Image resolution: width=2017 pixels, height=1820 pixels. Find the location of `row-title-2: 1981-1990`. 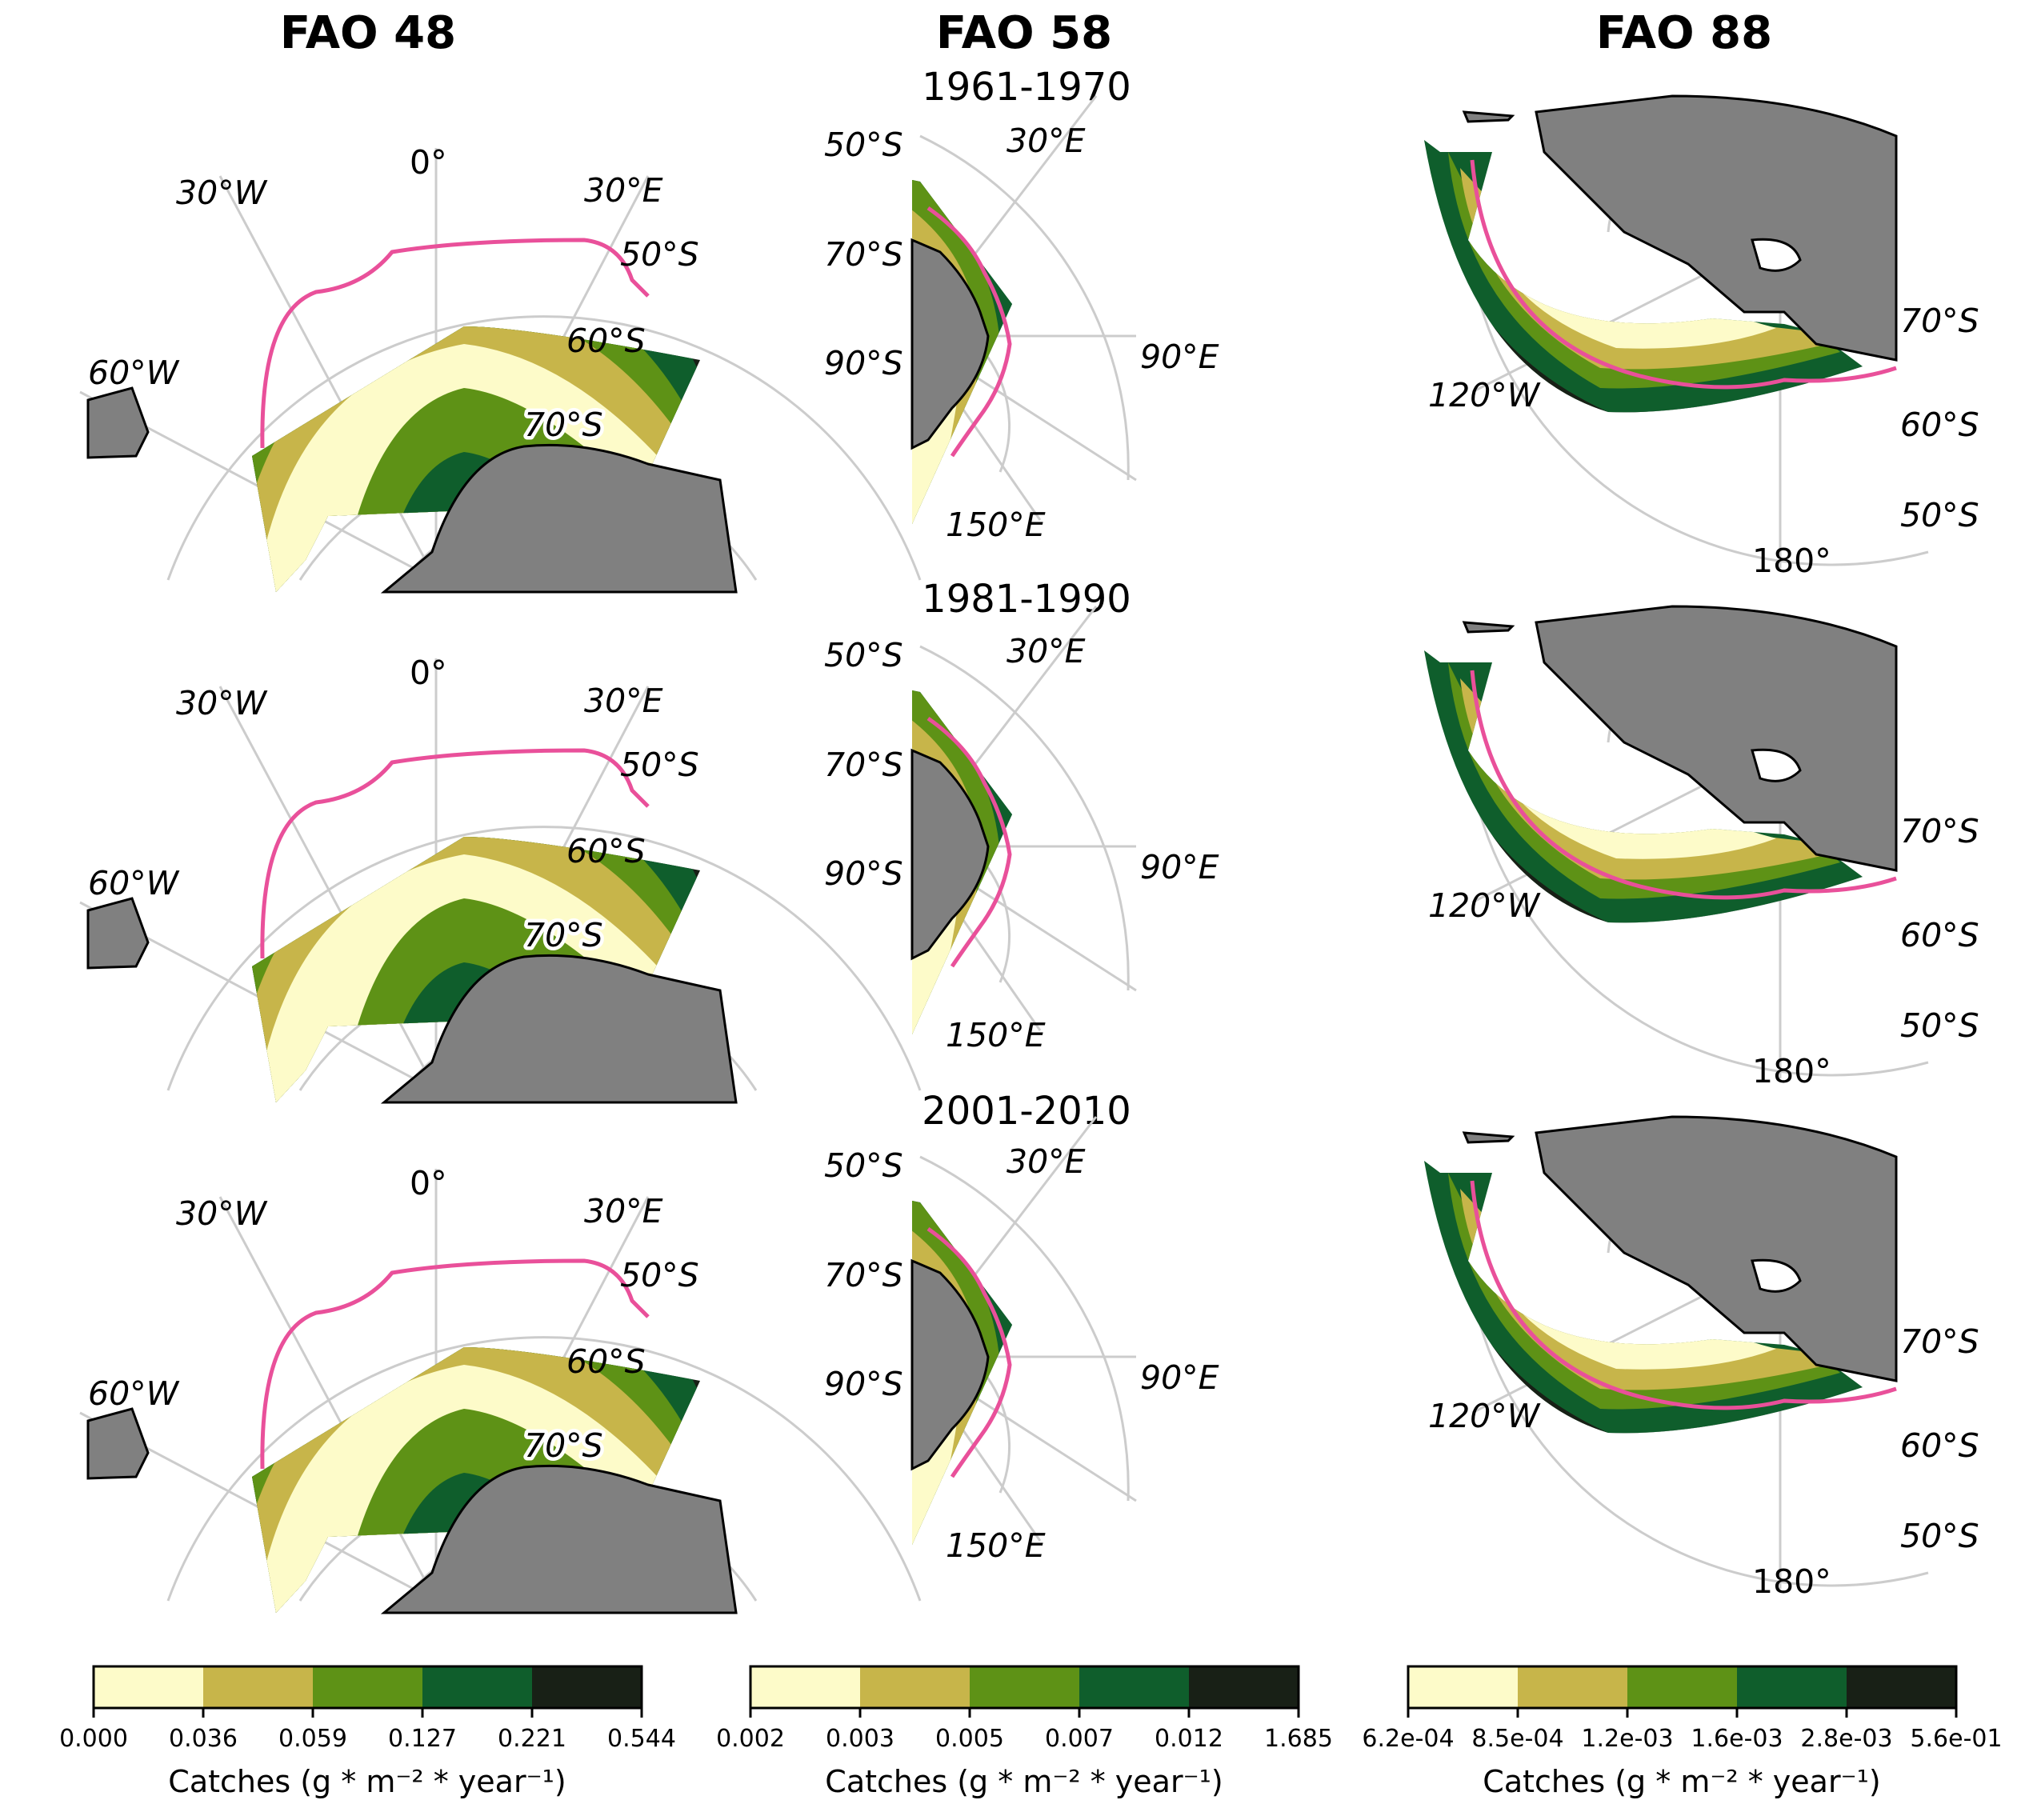

row-title-2: 1981-1990 is located at coordinates (1026, 599).